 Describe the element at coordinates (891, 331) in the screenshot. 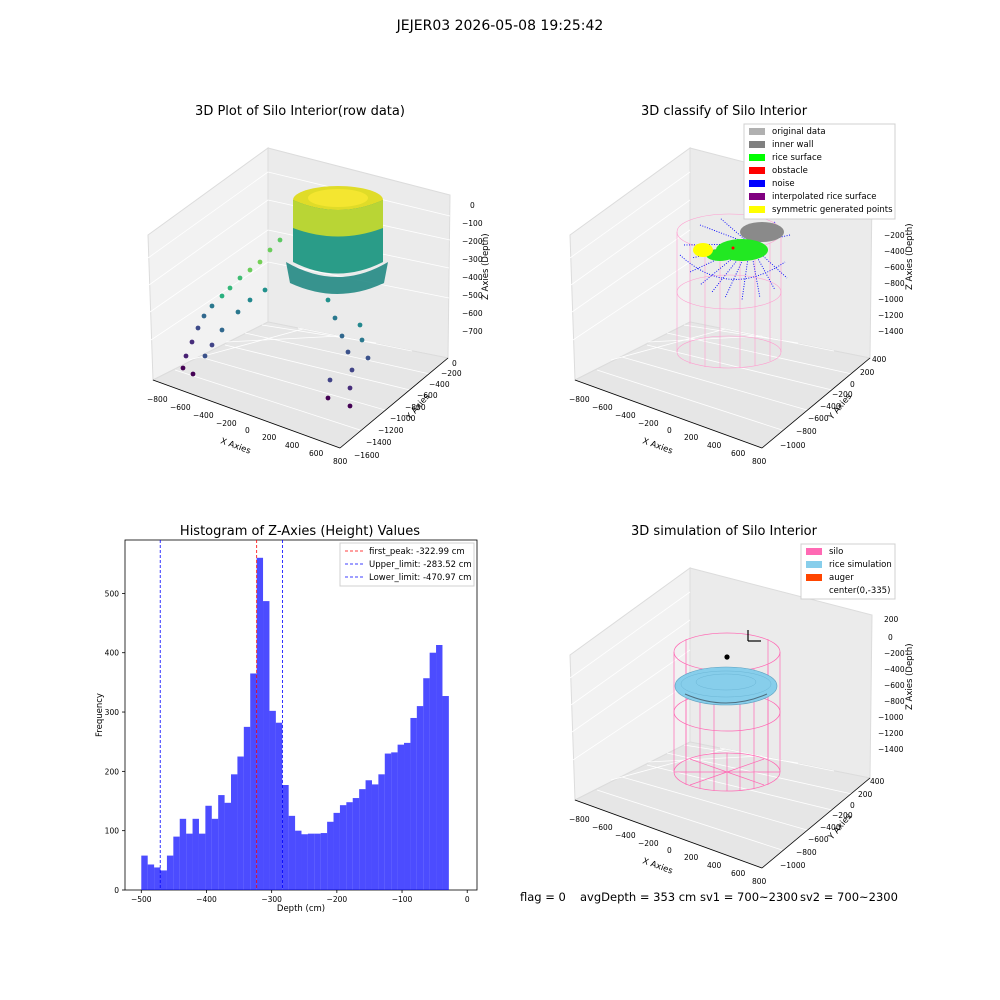

I see `classify-ztick: −1400` at that location.